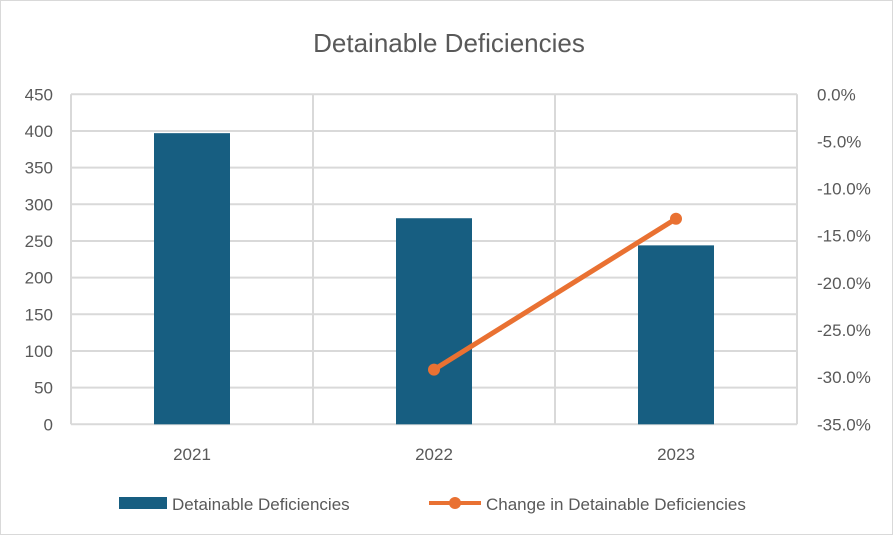  I want to click on y-right-tick-label: -20.0%, so click(844, 283).